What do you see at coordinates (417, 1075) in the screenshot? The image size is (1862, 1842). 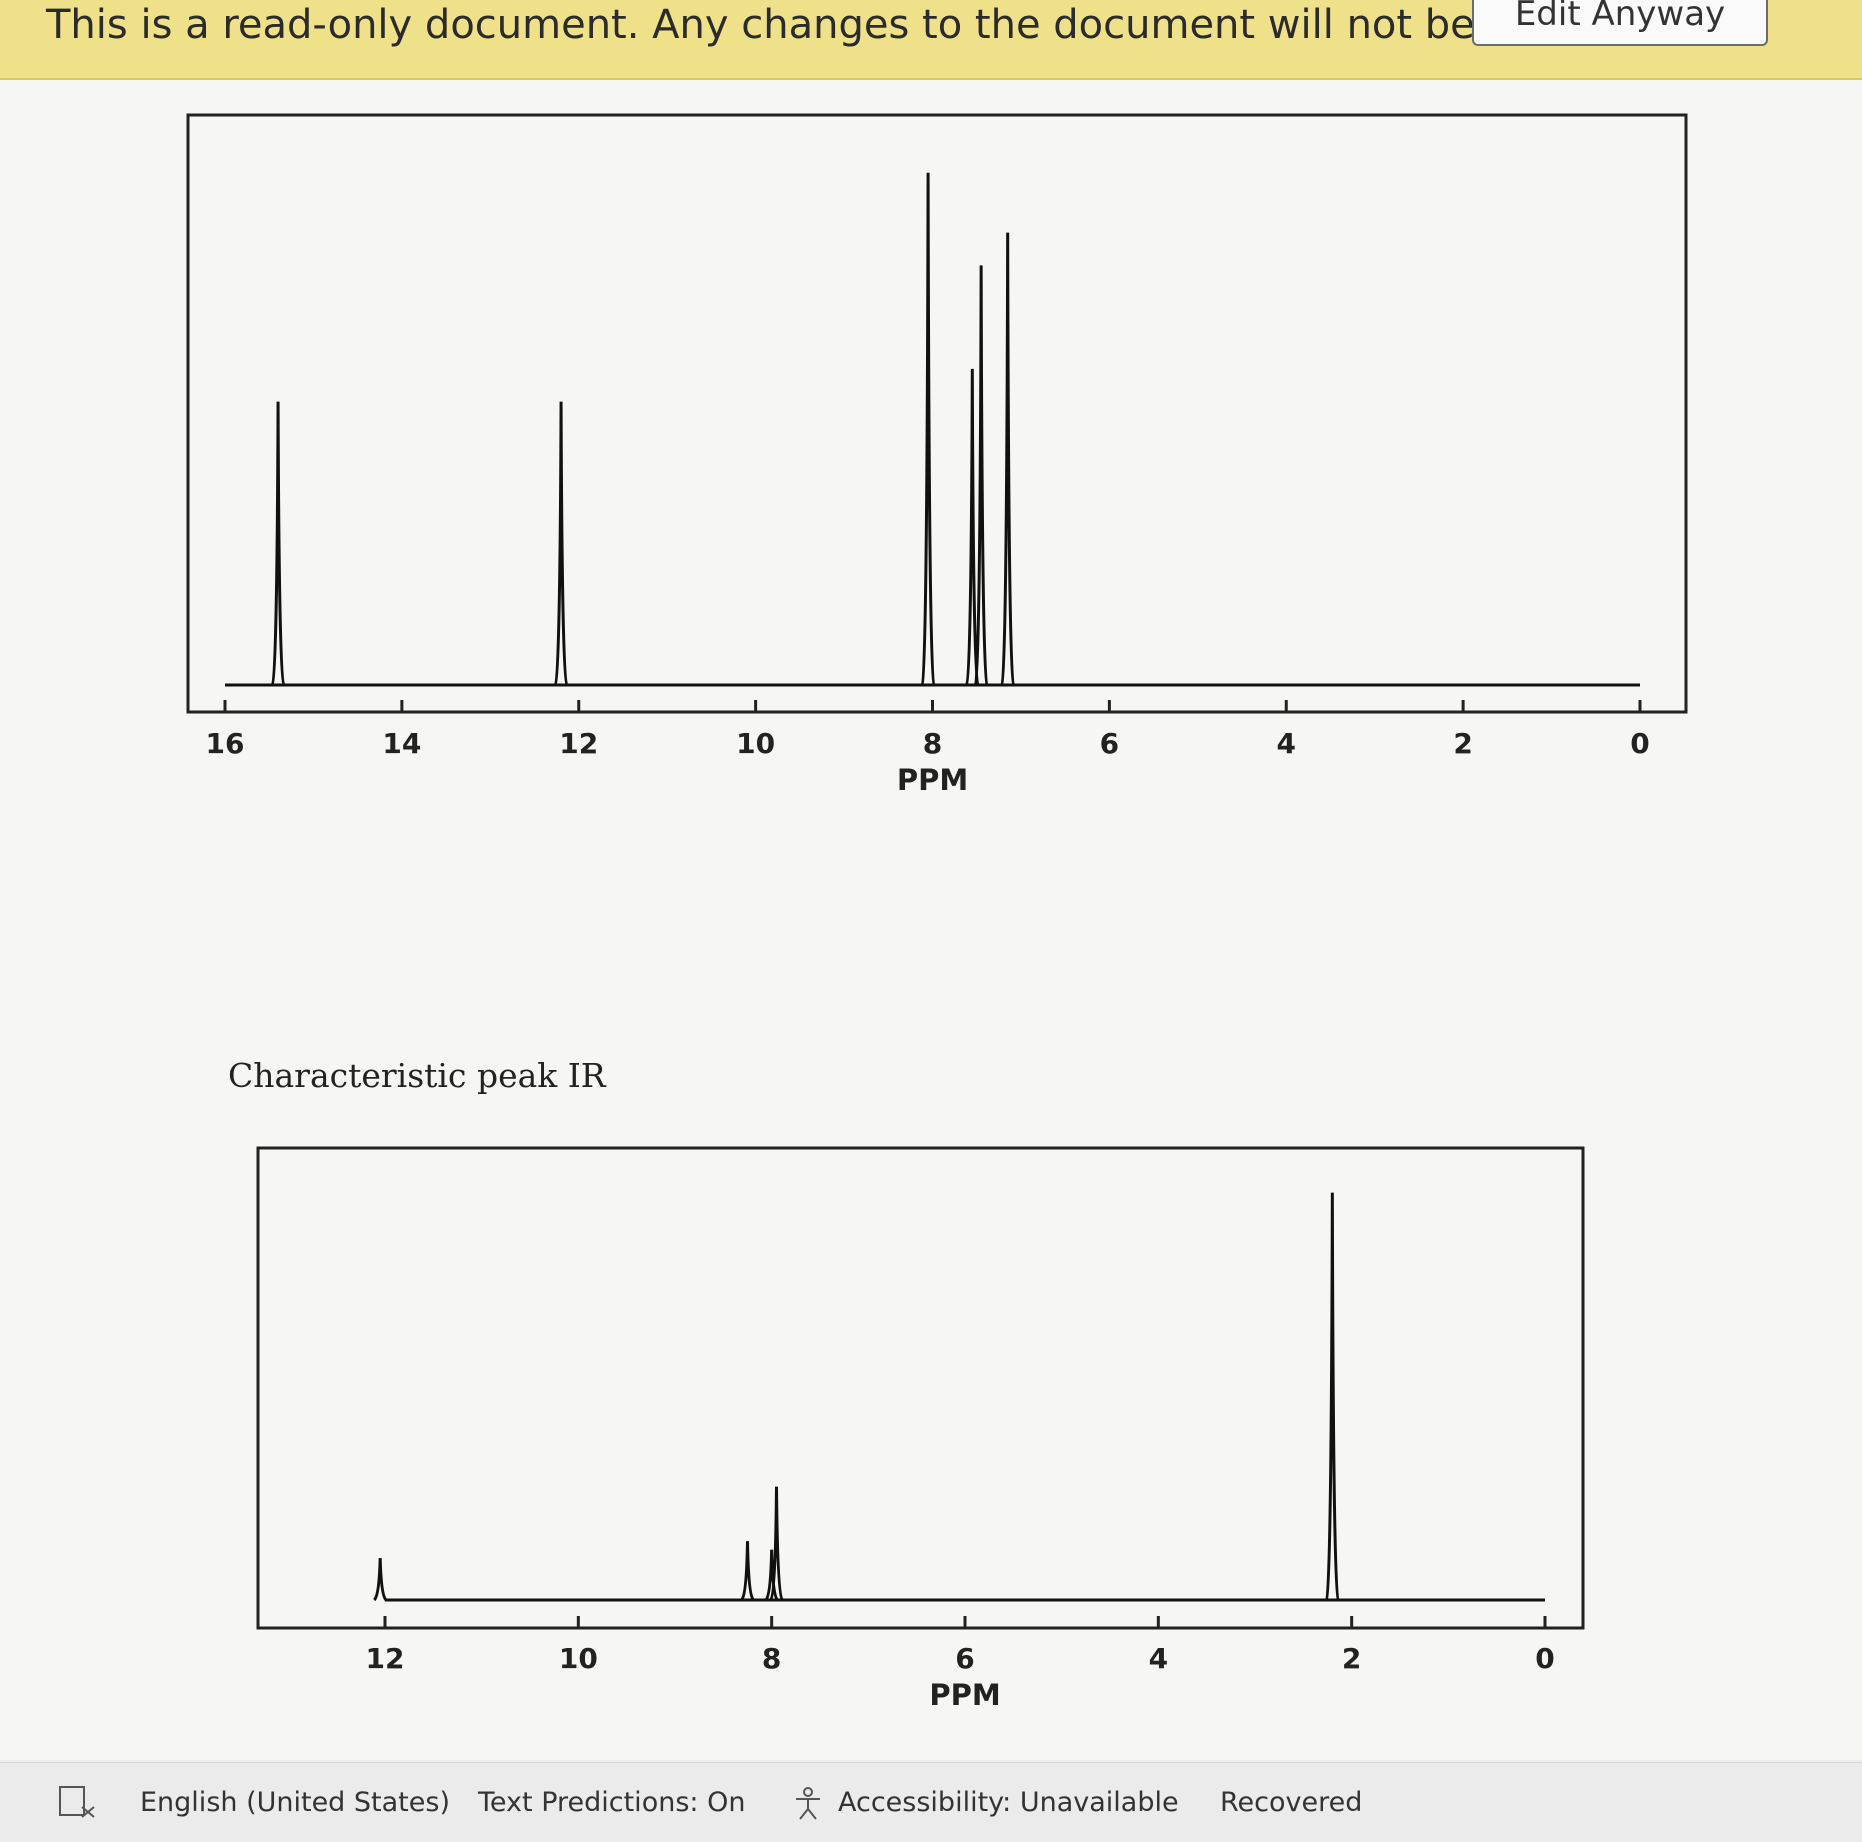 I see `caption: Characteristic peak IR` at bounding box center [417, 1075].